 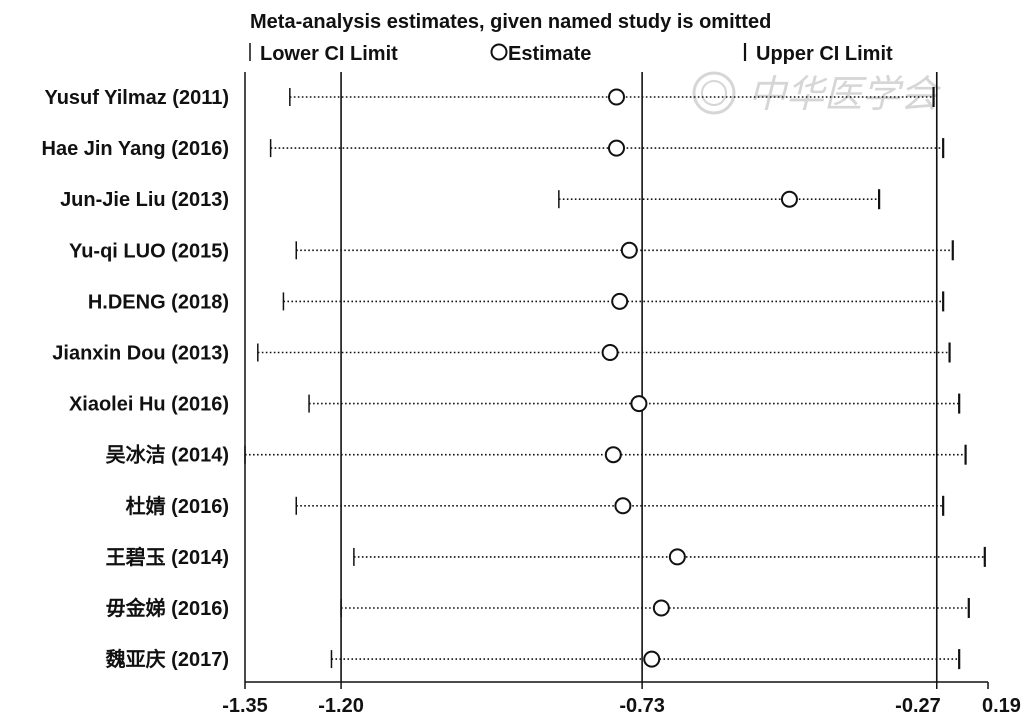 What do you see at coordinates (144, 200) in the screenshot?
I see `study-label: Jun-Jie Liu (2013)` at bounding box center [144, 200].